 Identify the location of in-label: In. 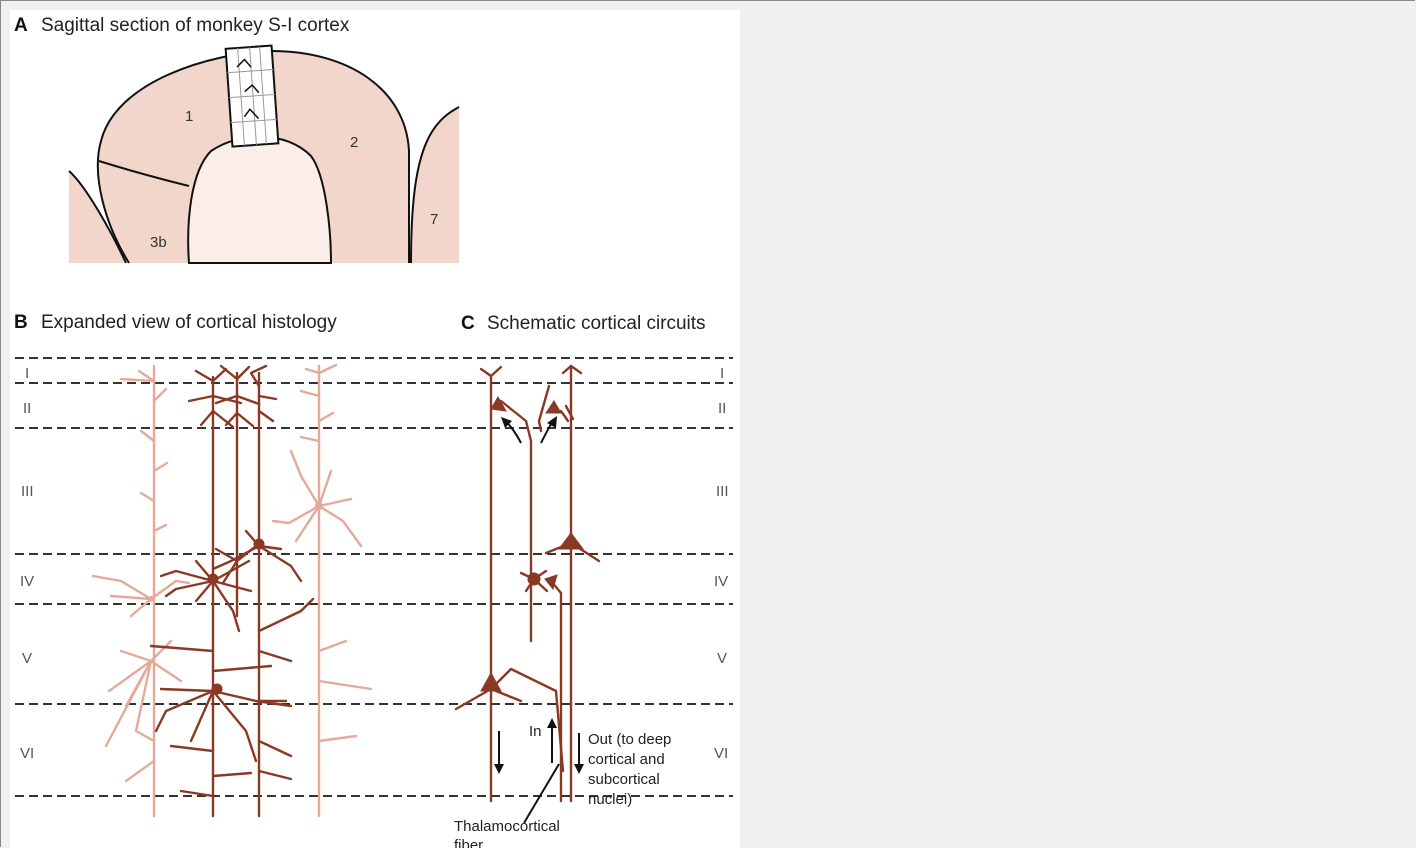
(535, 731).